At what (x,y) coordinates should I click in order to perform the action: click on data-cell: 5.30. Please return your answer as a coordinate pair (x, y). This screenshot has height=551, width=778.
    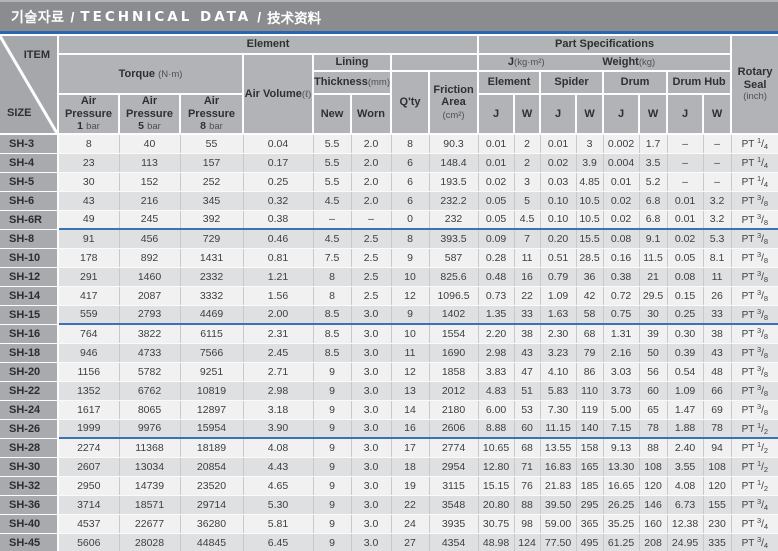
    Looking at the image, I should click on (278, 505).